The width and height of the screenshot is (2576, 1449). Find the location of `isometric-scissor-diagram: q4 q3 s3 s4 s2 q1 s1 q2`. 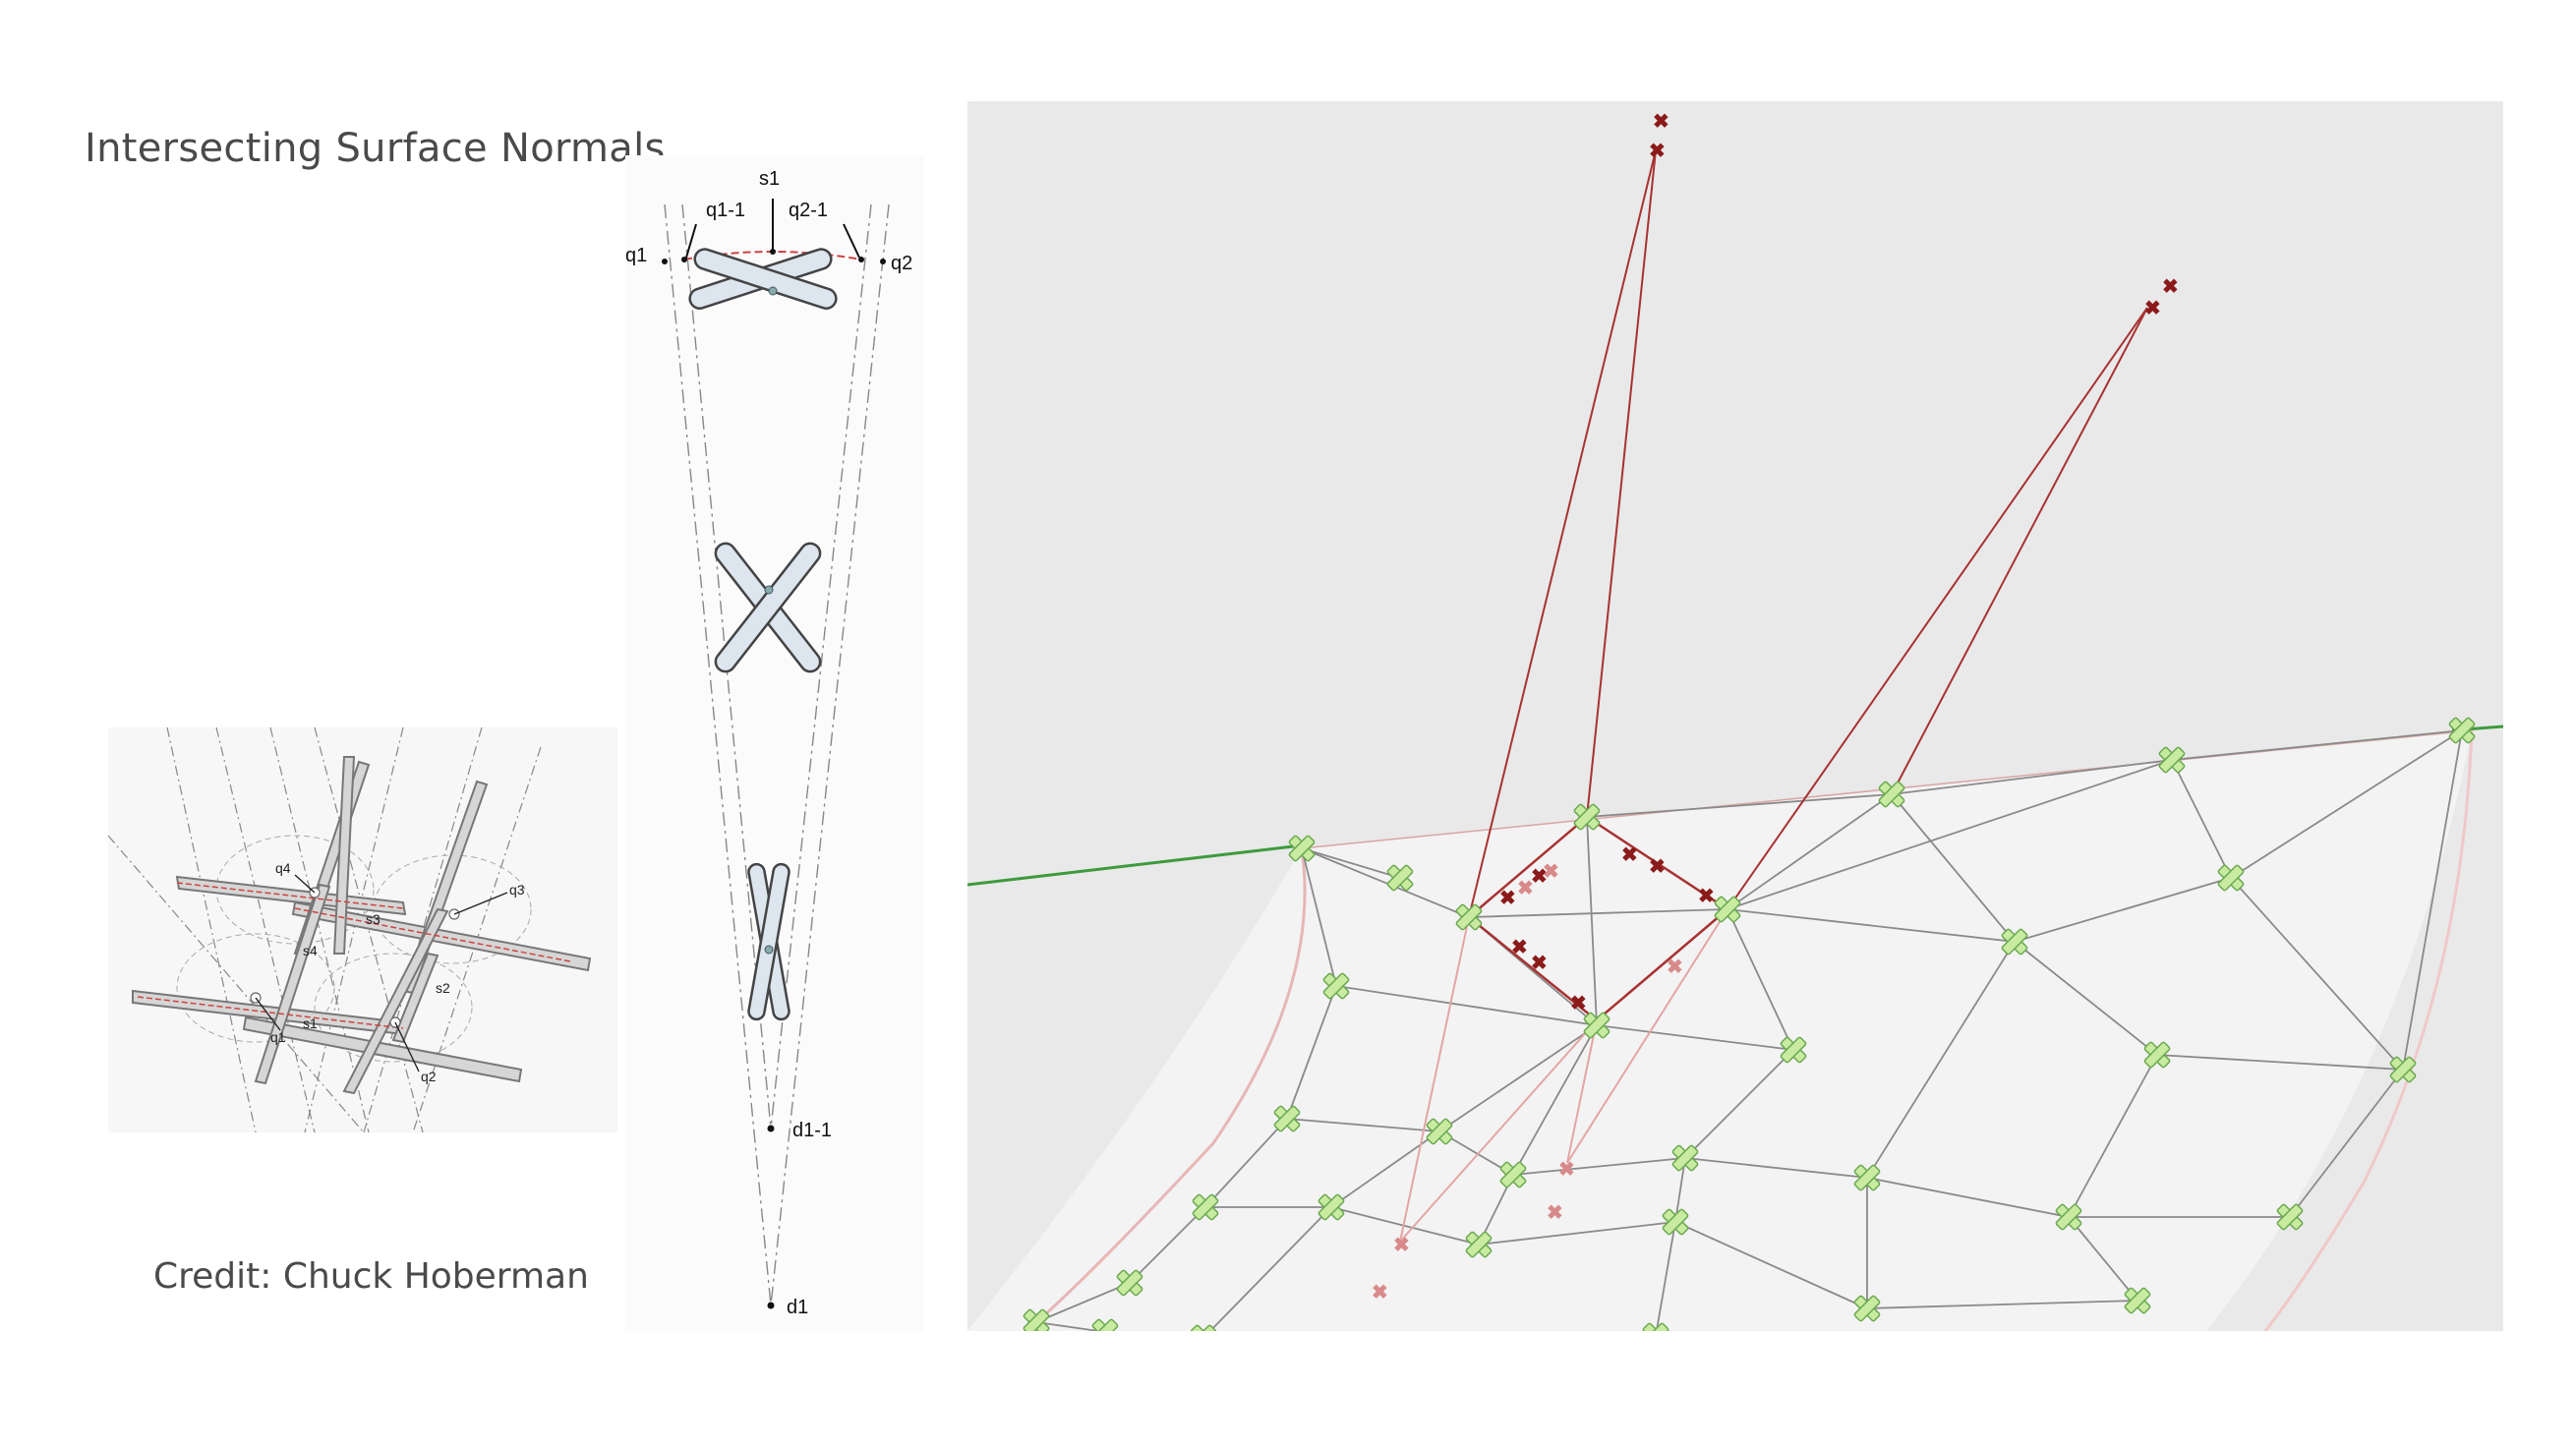

isometric-scissor-diagram: q4 q3 s3 s4 s2 q1 s1 q2 is located at coordinates (362, 929).